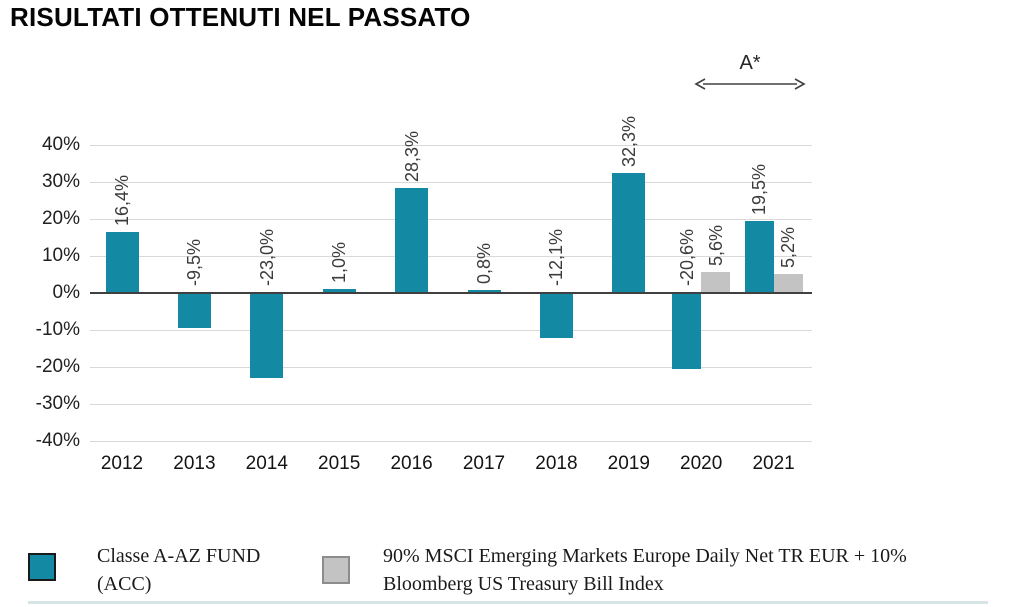  What do you see at coordinates (750, 63) in the screenshot?
I see `annotation-label: A*` at bounding box center [750, 63].